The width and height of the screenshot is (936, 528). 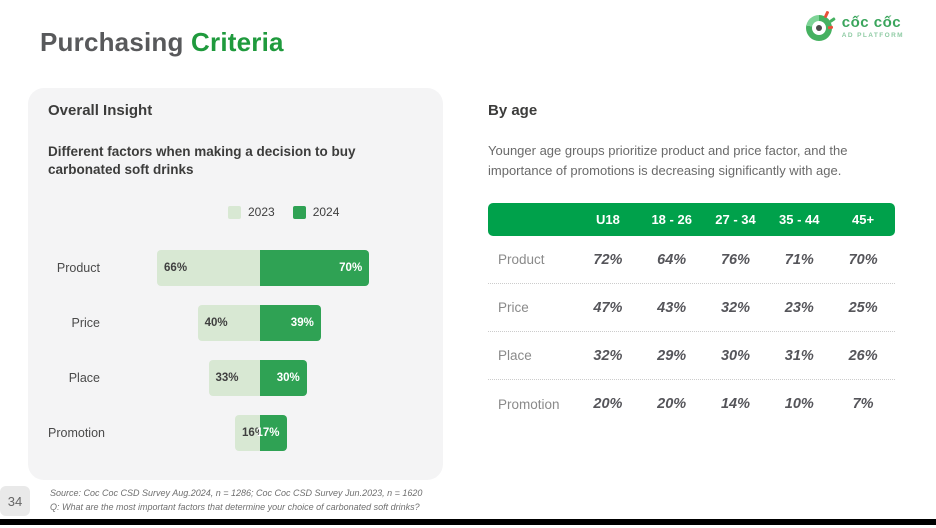 What do you see at coordinates (234, 212) in the screenshot?
I see `legend-swatch-2023` at bounding box center [234, 212].